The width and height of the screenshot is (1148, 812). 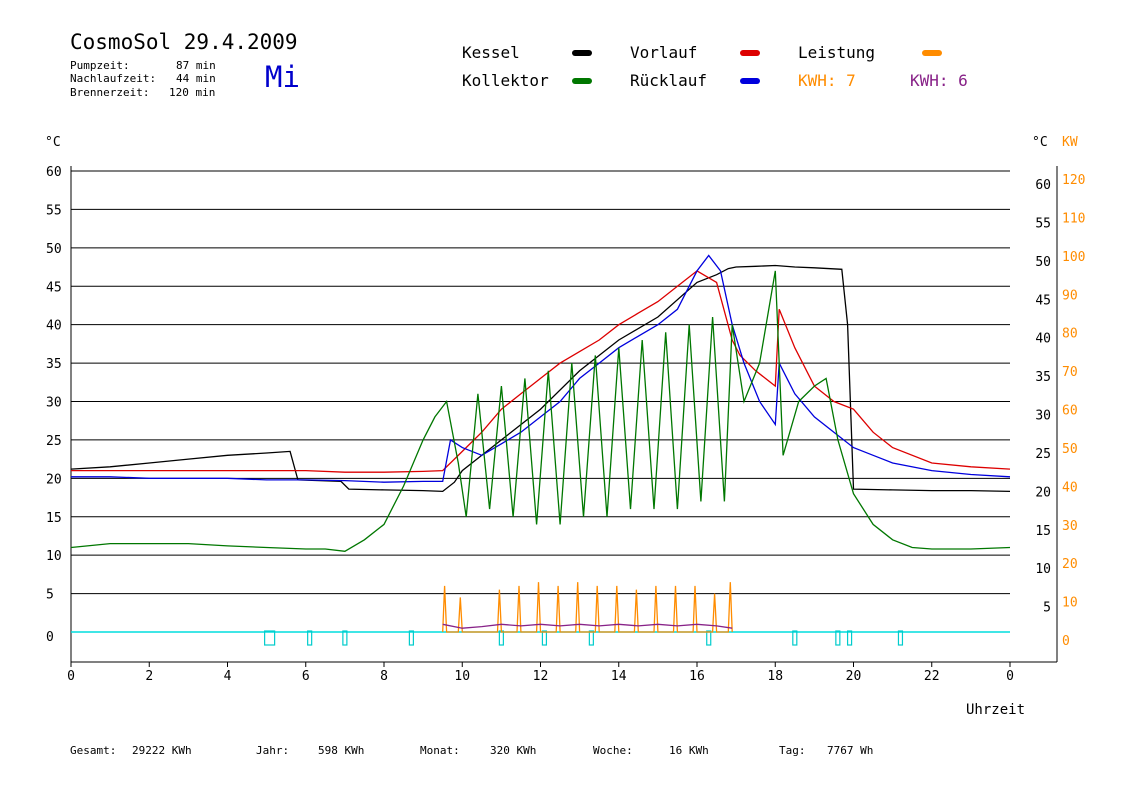 What do you see at coordinates (1070, 142) in the screenshot?
I see `y-axis-unit-power: KW` at bounding box center [1070, 142].